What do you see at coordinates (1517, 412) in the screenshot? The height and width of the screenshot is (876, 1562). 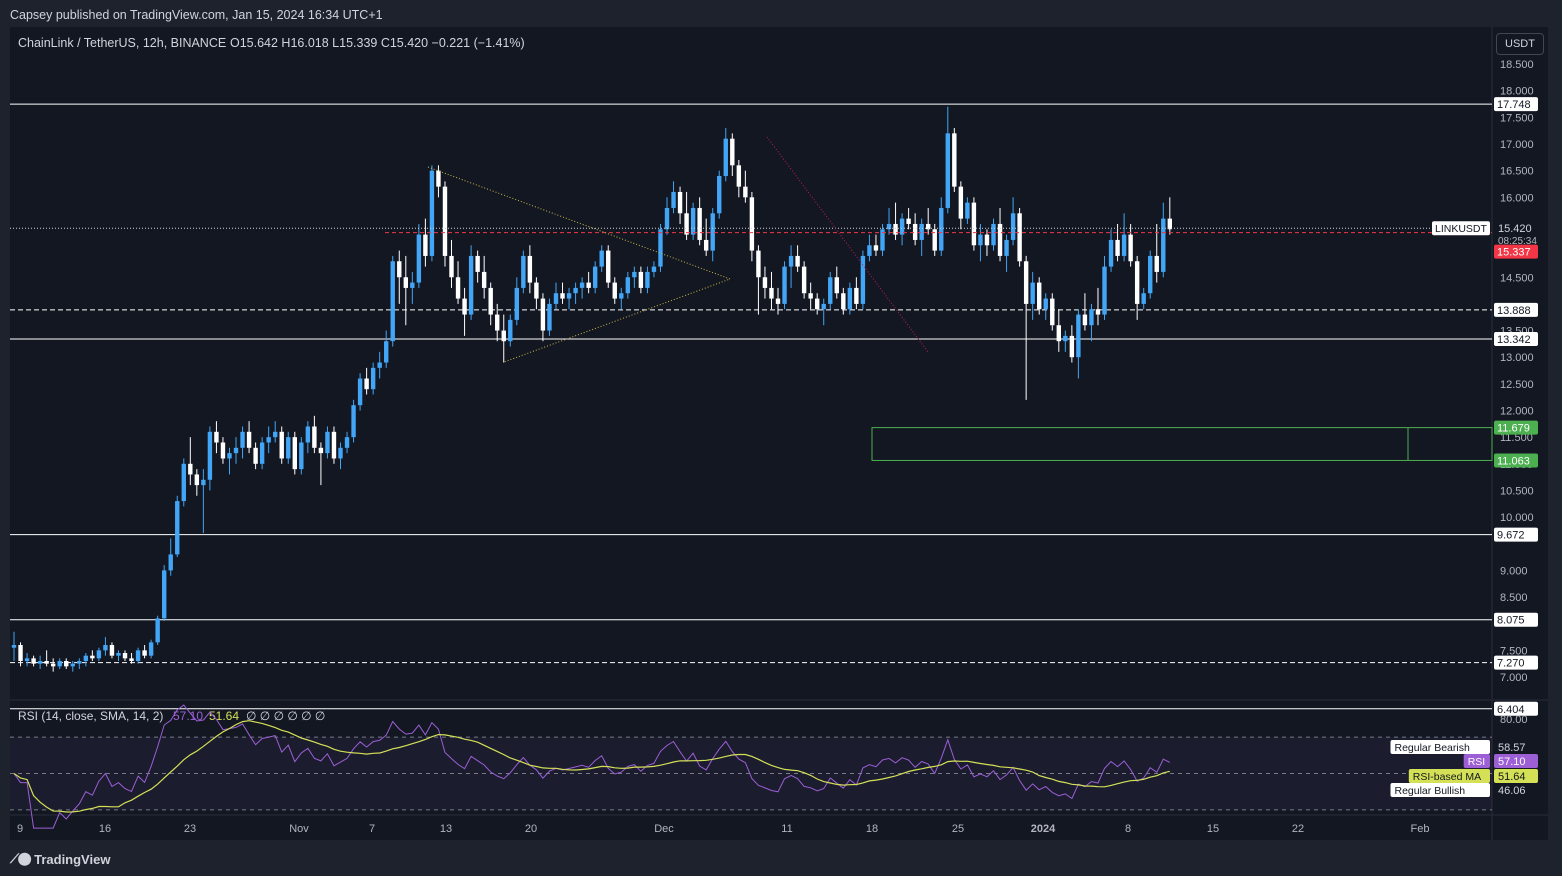 I see `price-tick: 12.000` at bounding box center [1517, 412].